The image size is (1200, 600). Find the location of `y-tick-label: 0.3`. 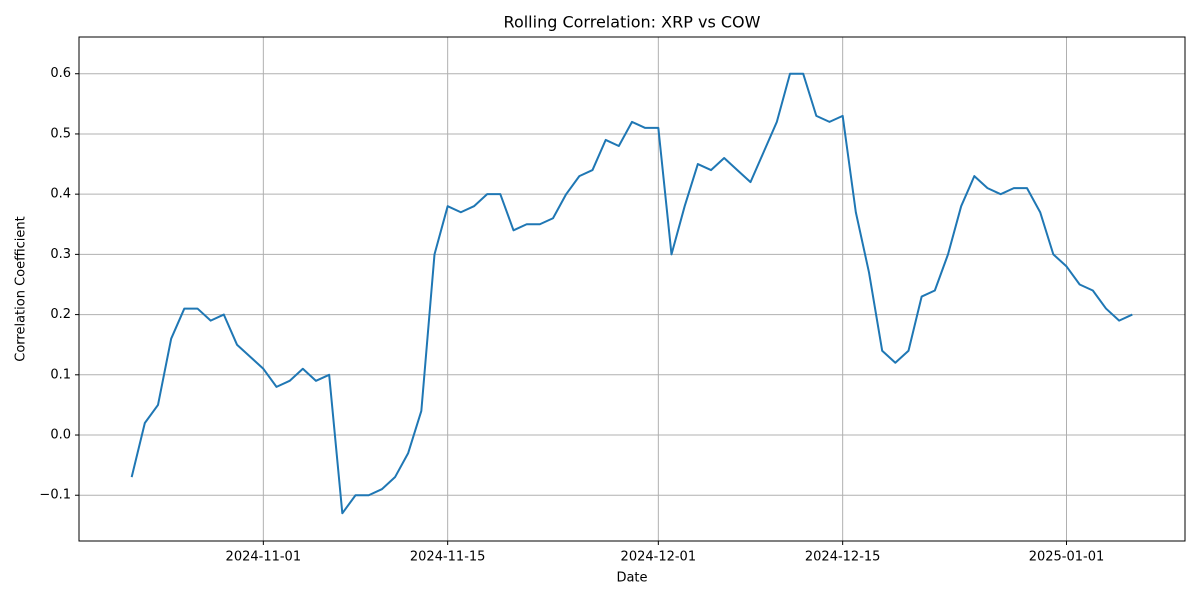

y-tick-label: 0.3 is located at coordinates (60, 254).